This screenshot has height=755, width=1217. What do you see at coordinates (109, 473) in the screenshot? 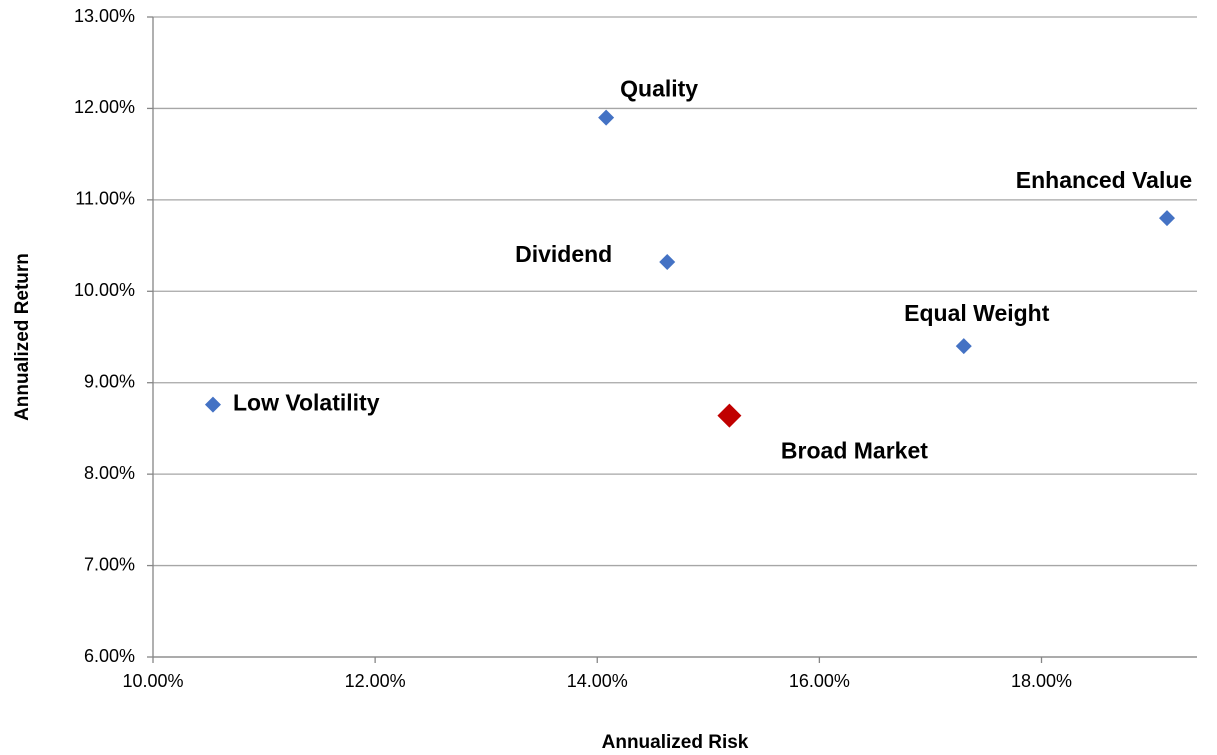
I see `y-tick-label: 8.00%` at bounding box center [109, 473].